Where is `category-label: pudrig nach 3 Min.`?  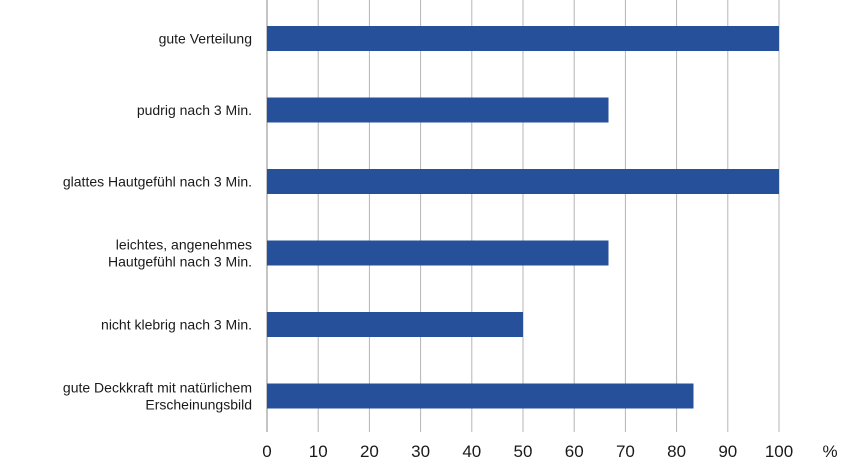 category-label: pudrig nach 3 Min. is located at coordinates (194, 110).